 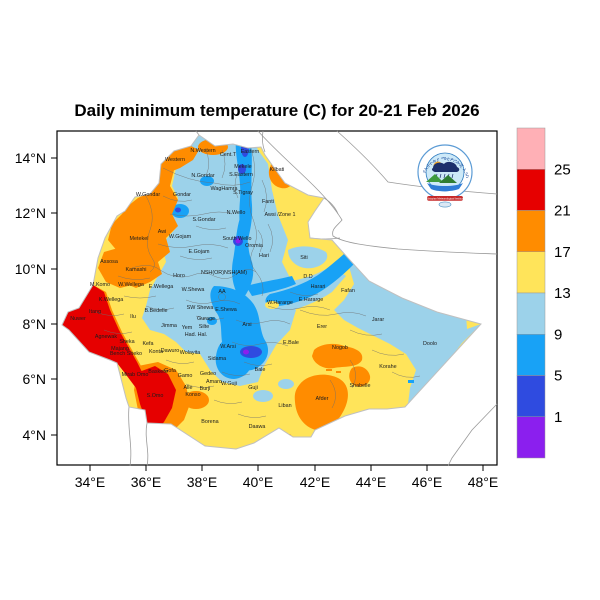 I want to click on zone-label: Mirab Omo, so click(x=135, y=375).